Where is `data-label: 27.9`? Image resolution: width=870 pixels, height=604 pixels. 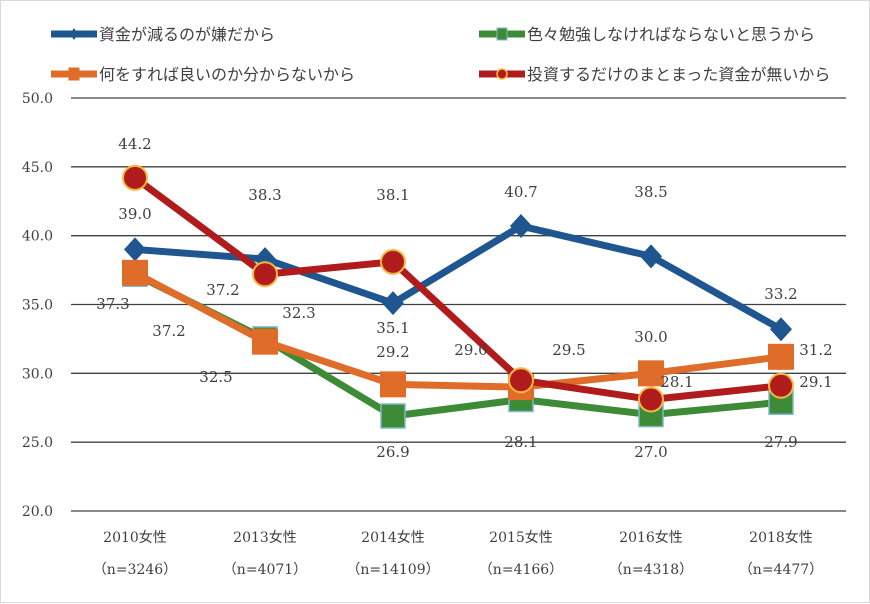 data-label: 27.9 is located at coordinates (780, 442).